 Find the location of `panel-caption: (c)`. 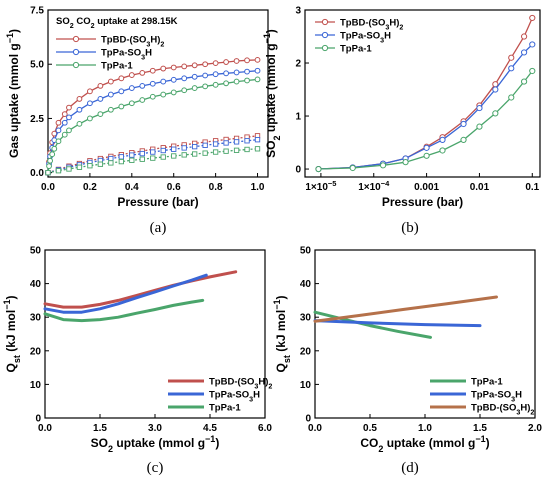

panel-caption: (c) is located at coordinates (155, 468).